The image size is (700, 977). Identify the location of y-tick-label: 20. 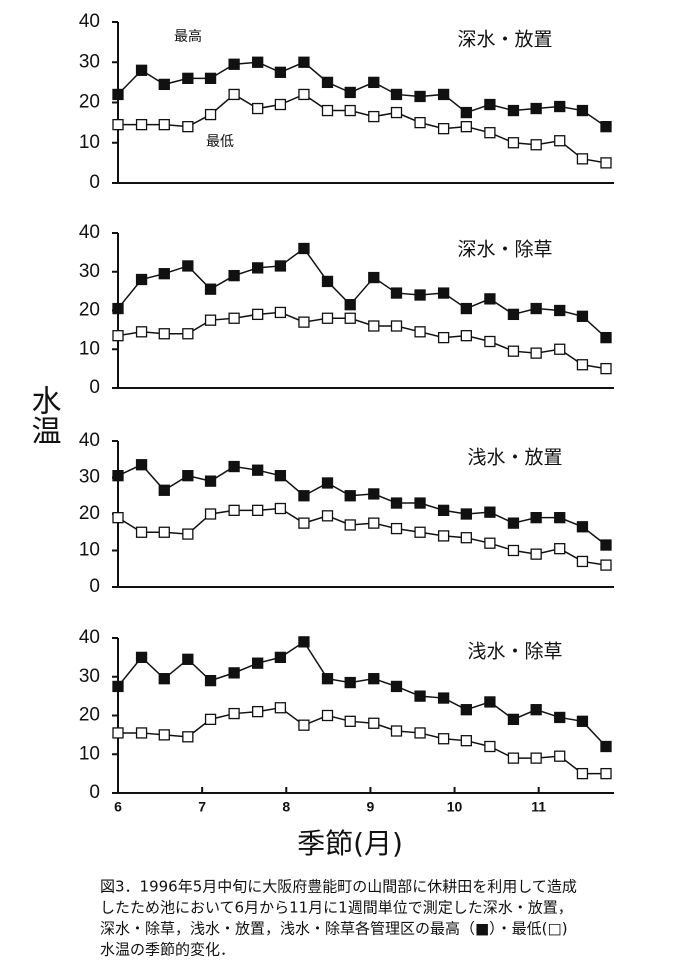
(89, 102).